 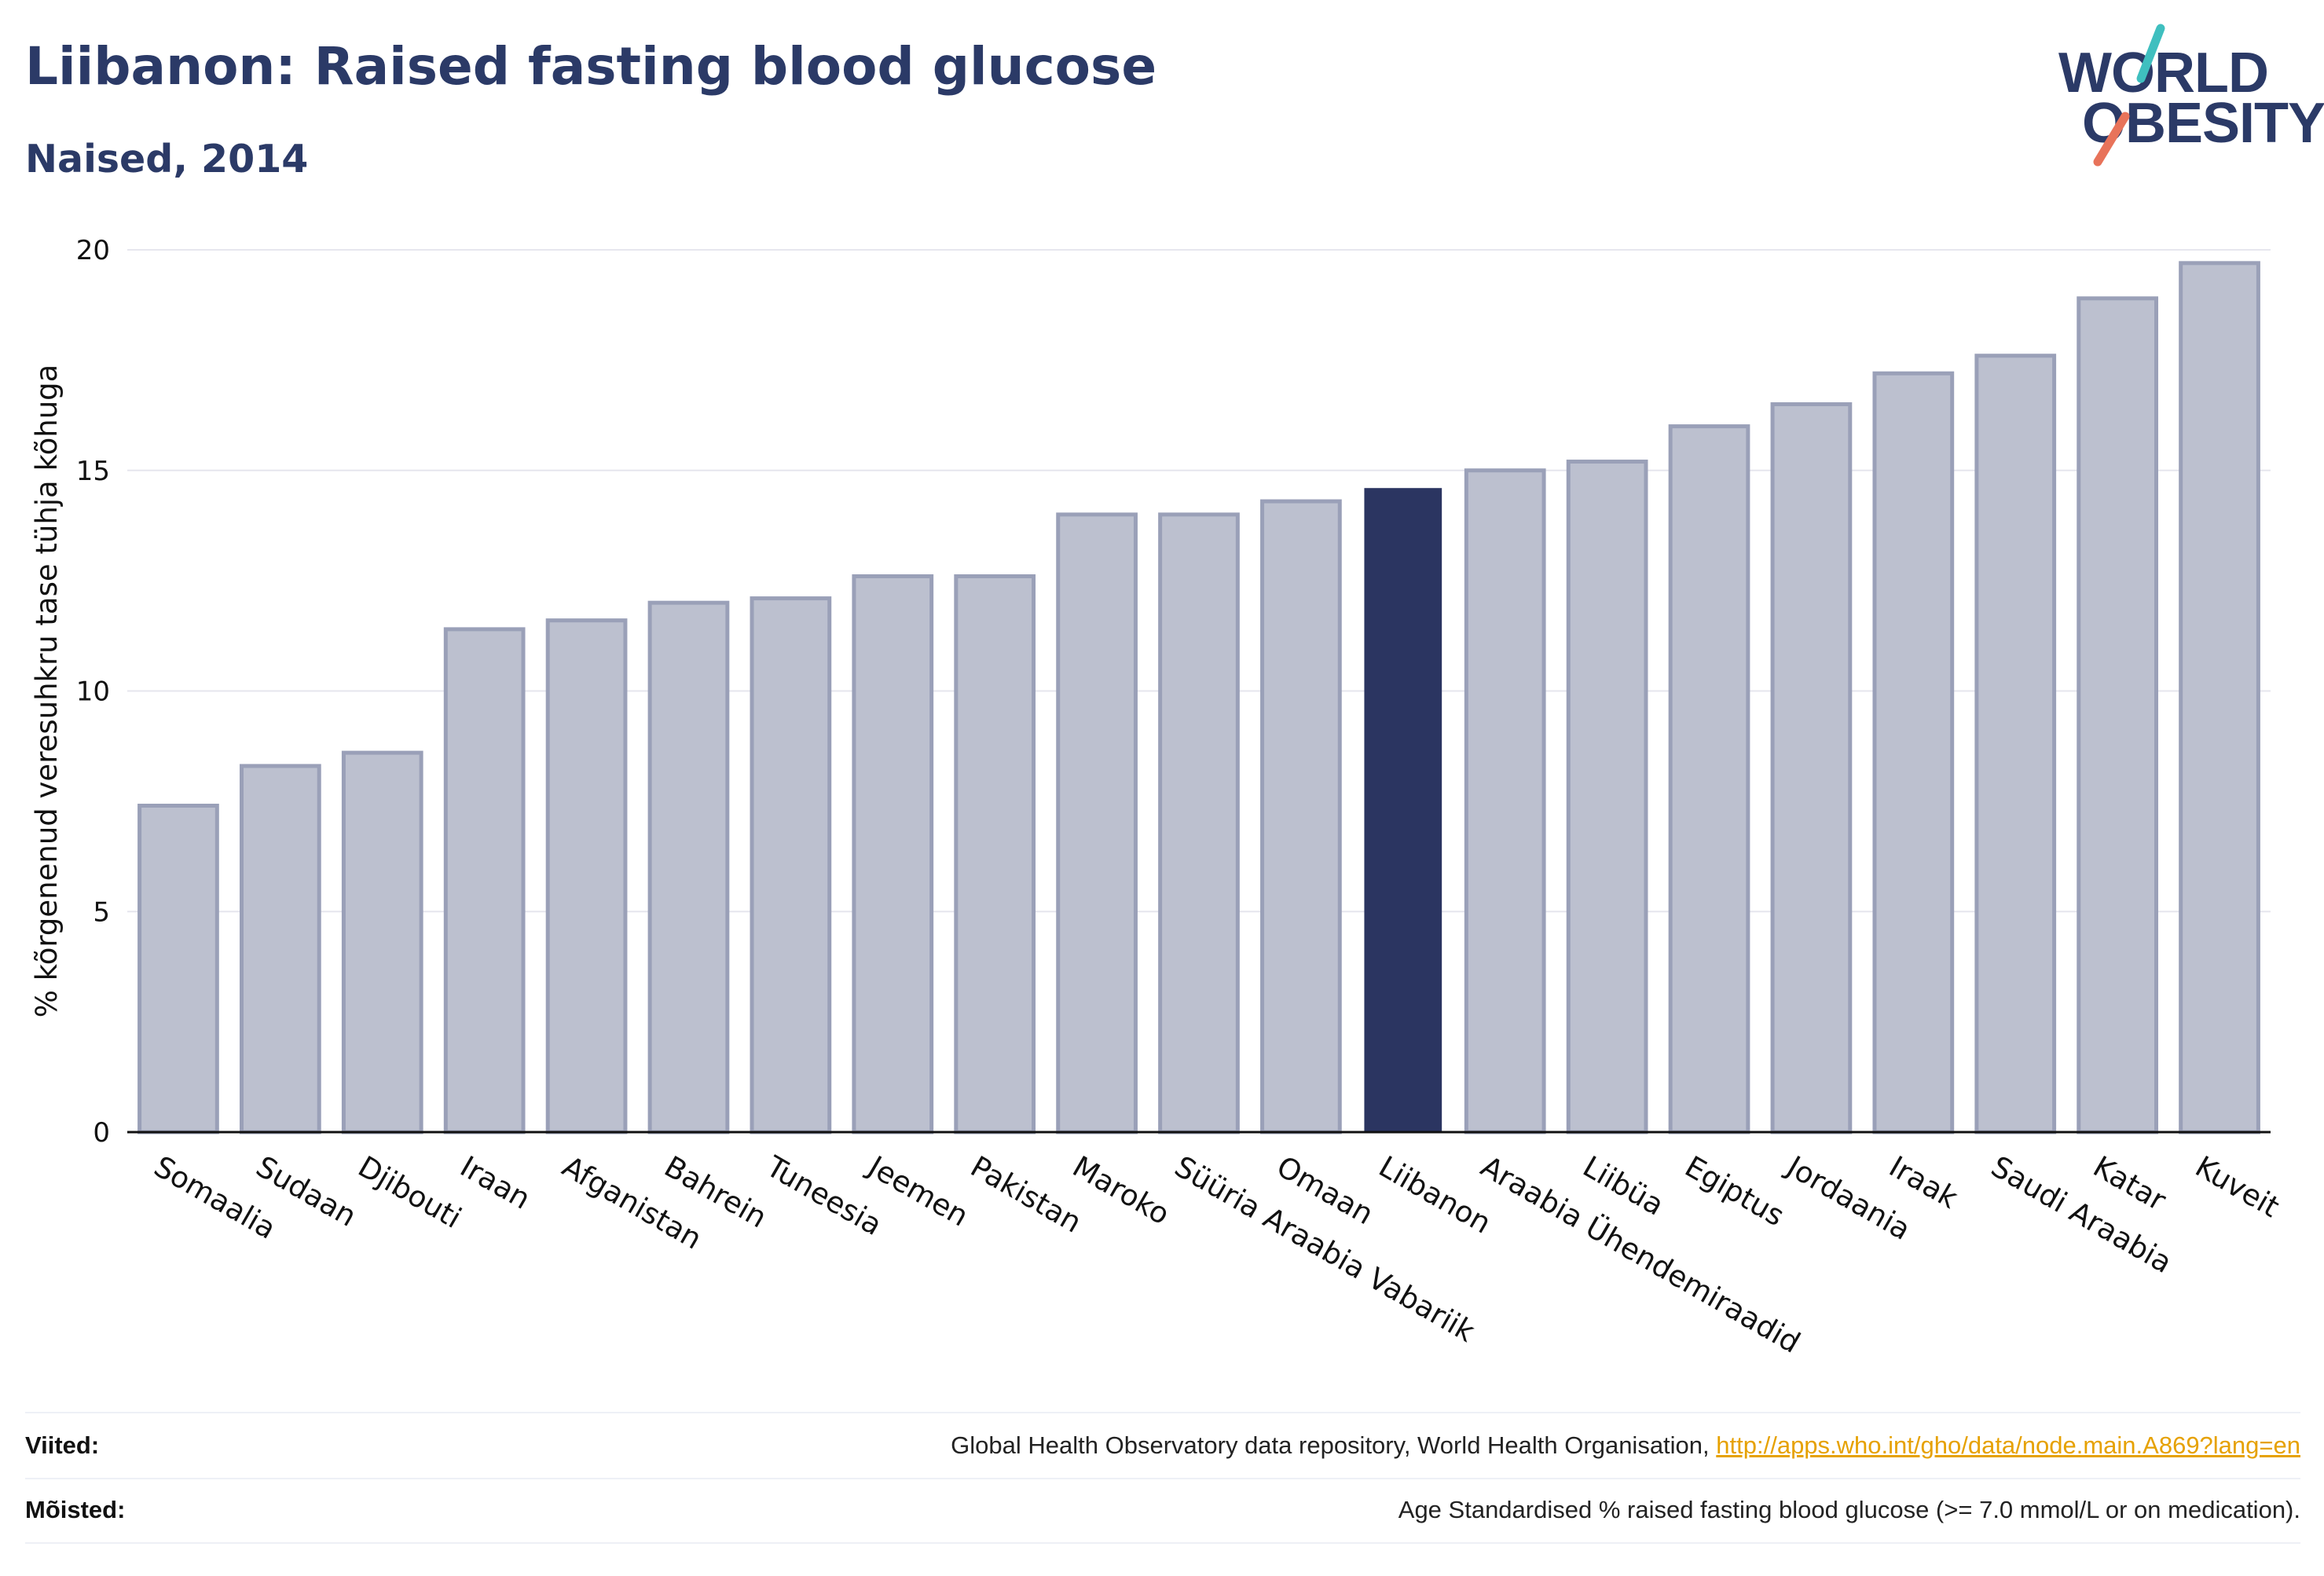 I want to click on bar-araabia-ühendemiraadid, so click(x=1505, y=801).